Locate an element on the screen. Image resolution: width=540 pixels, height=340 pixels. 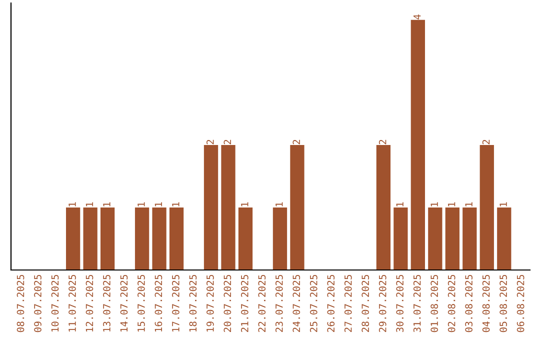
x-tick-label: 27.07.2025 is located at coordinates (348, 303).